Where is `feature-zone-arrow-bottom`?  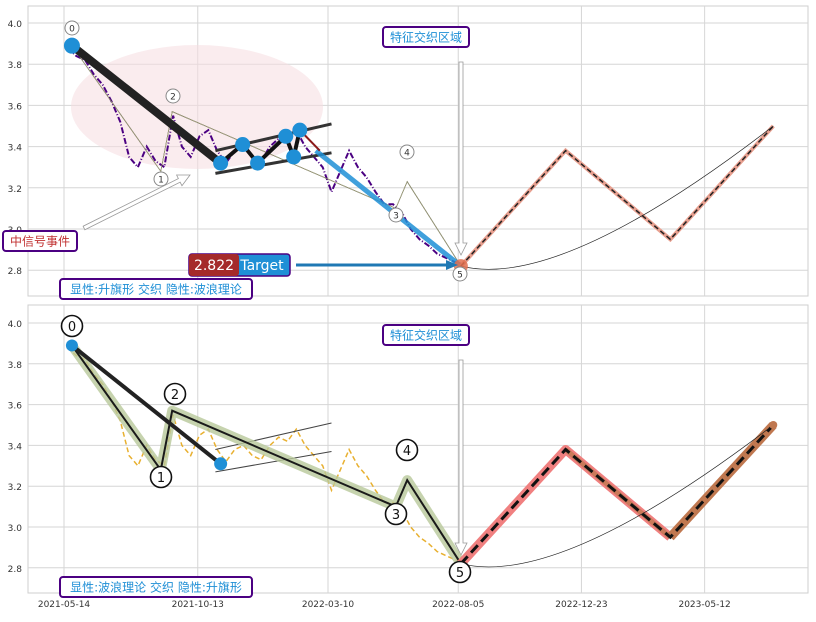
feature-zone-arrow-bottom is located at coordinates (461, 457).